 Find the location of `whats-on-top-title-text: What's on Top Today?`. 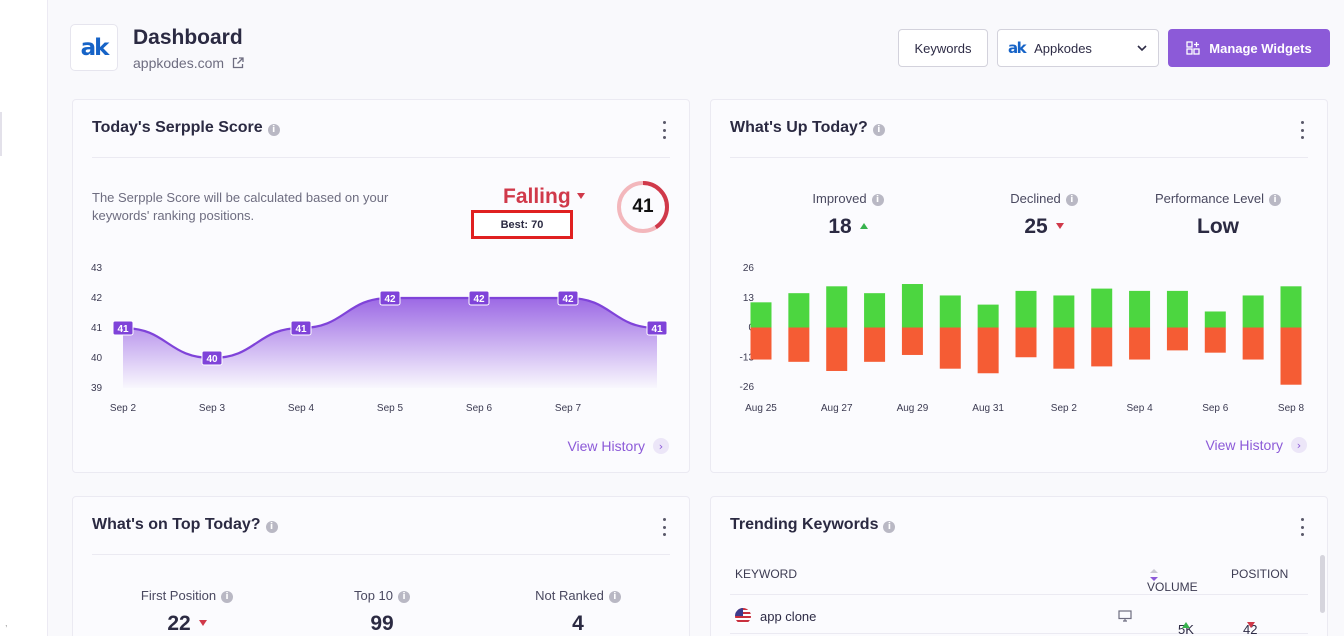

whats-on-top-title-text: What's on Top Today? is located at coordinates (176, 524).